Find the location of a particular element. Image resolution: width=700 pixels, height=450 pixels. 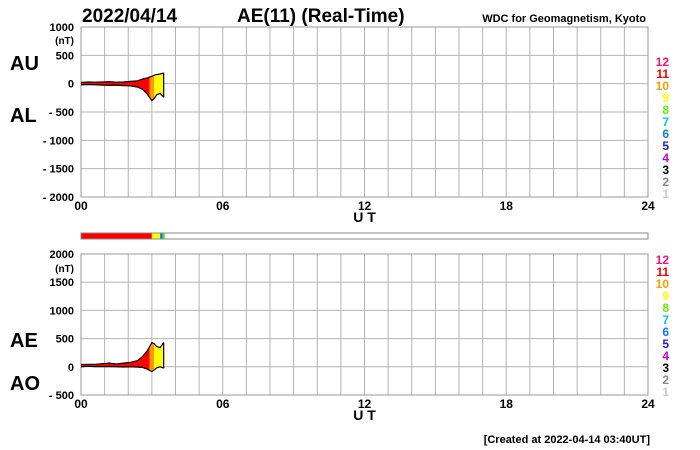

series-line-al is located at coordinates (122, 92).